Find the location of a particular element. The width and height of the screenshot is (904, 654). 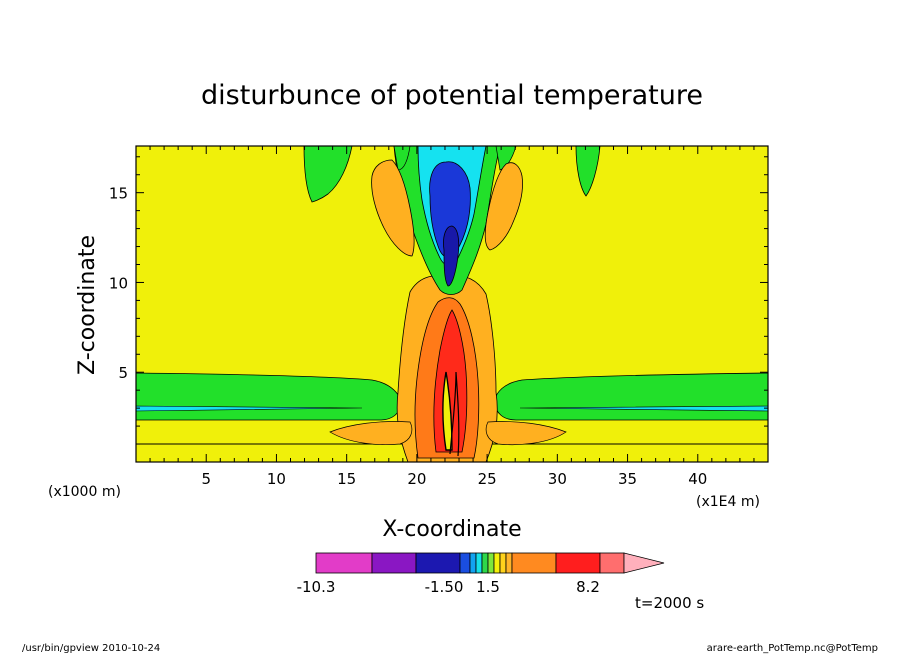

low-band-left-cyan is located at coordinates (249, 408).